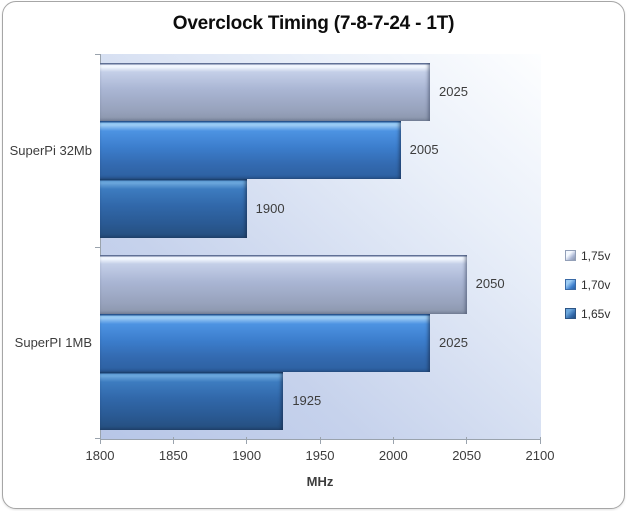 Image resolution: width=627 pixels, height=511 pixels. Describe the element at coordinates (320, 481) in the screenshot. I see `x-axis-title: MHz` at that location.